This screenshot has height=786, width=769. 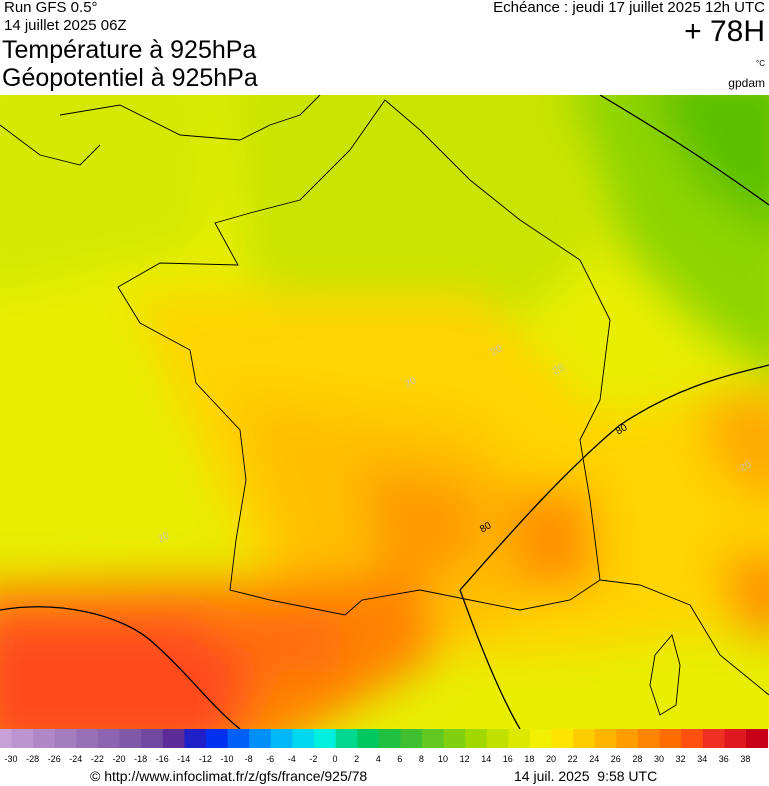 I want to click on scale-label: 14, so click(x=486, y=759).